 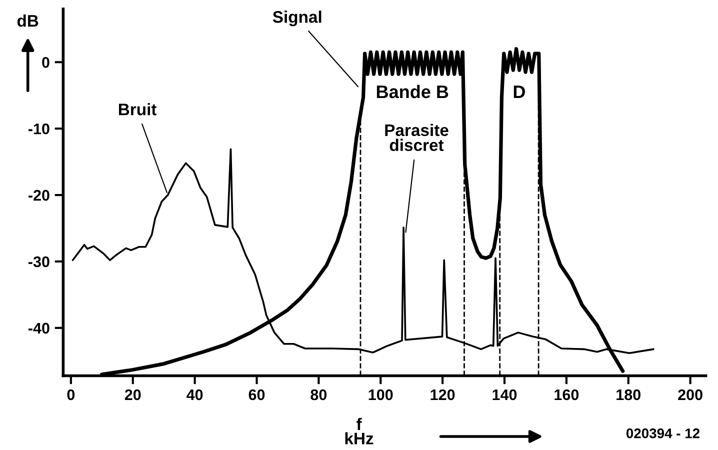 I want to click on y-tick-label: -10, so click(x=39, y=128).